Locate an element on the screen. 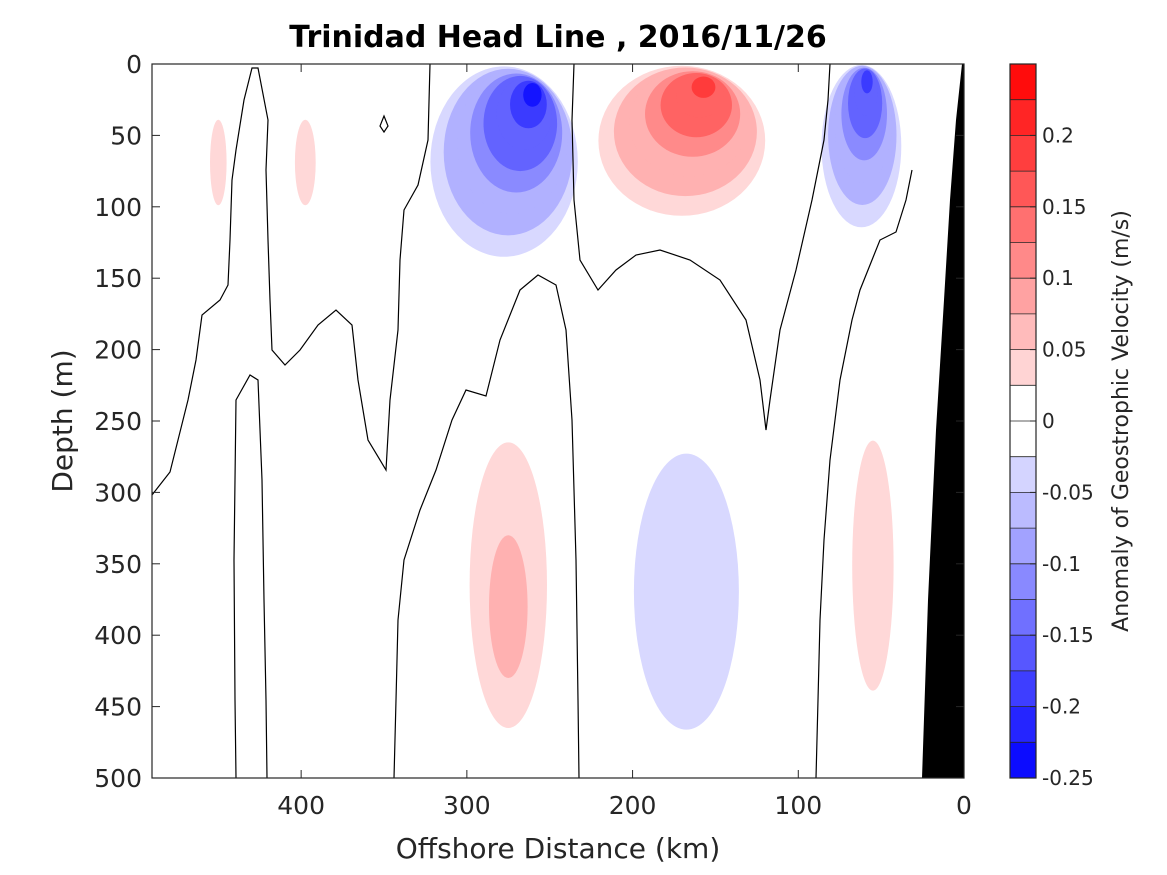 The width and height of the screenshot is (1167, 875). colorbar-tick-label: -0.15 is located at coordinates (1068, 635).